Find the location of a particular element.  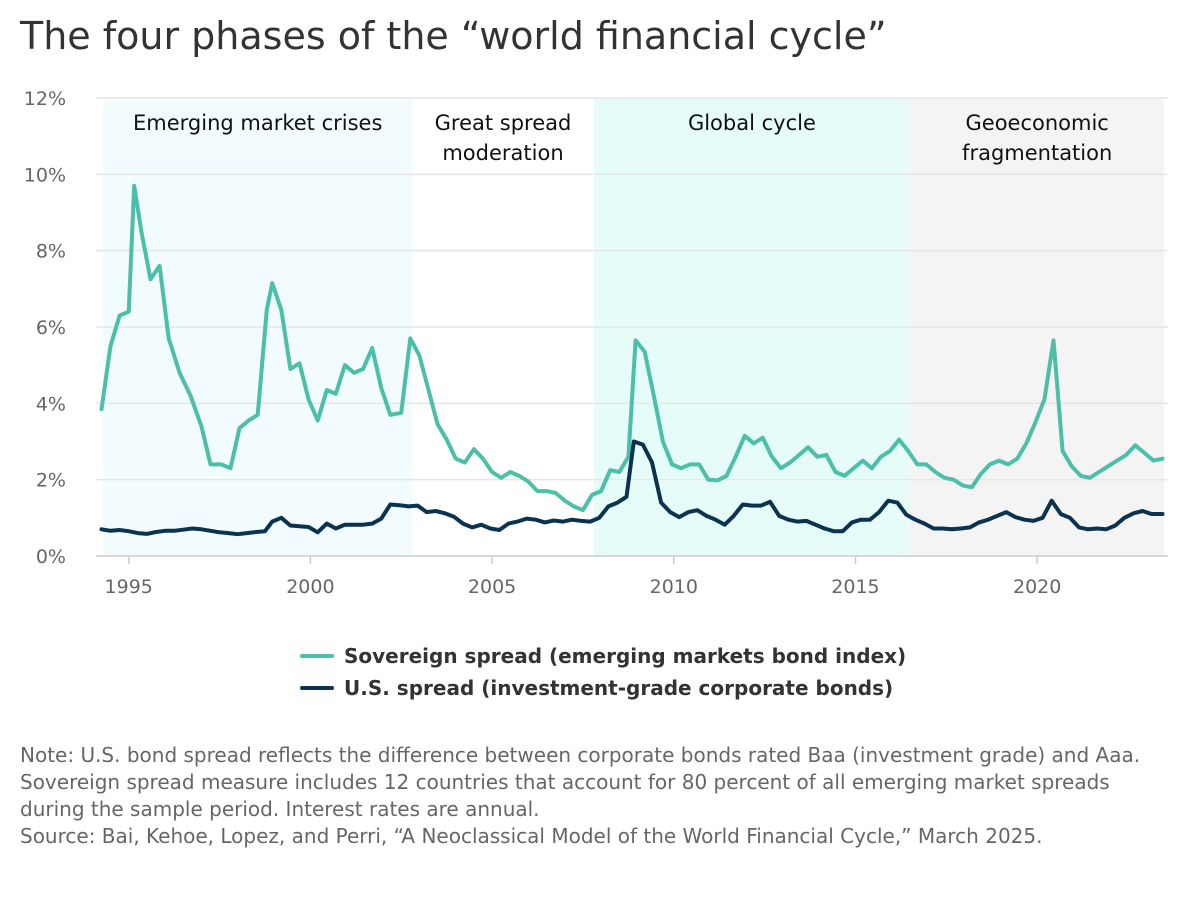

x-tick-label: 2000 is located at coordinates (310, 587).